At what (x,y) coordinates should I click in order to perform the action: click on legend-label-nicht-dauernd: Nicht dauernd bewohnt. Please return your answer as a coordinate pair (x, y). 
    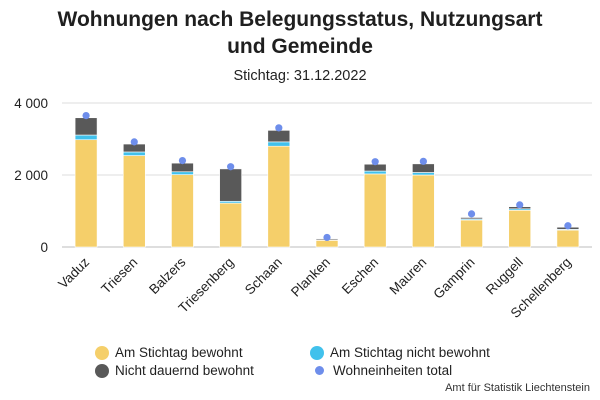
    Looking at the image, I should click on (184, 370).